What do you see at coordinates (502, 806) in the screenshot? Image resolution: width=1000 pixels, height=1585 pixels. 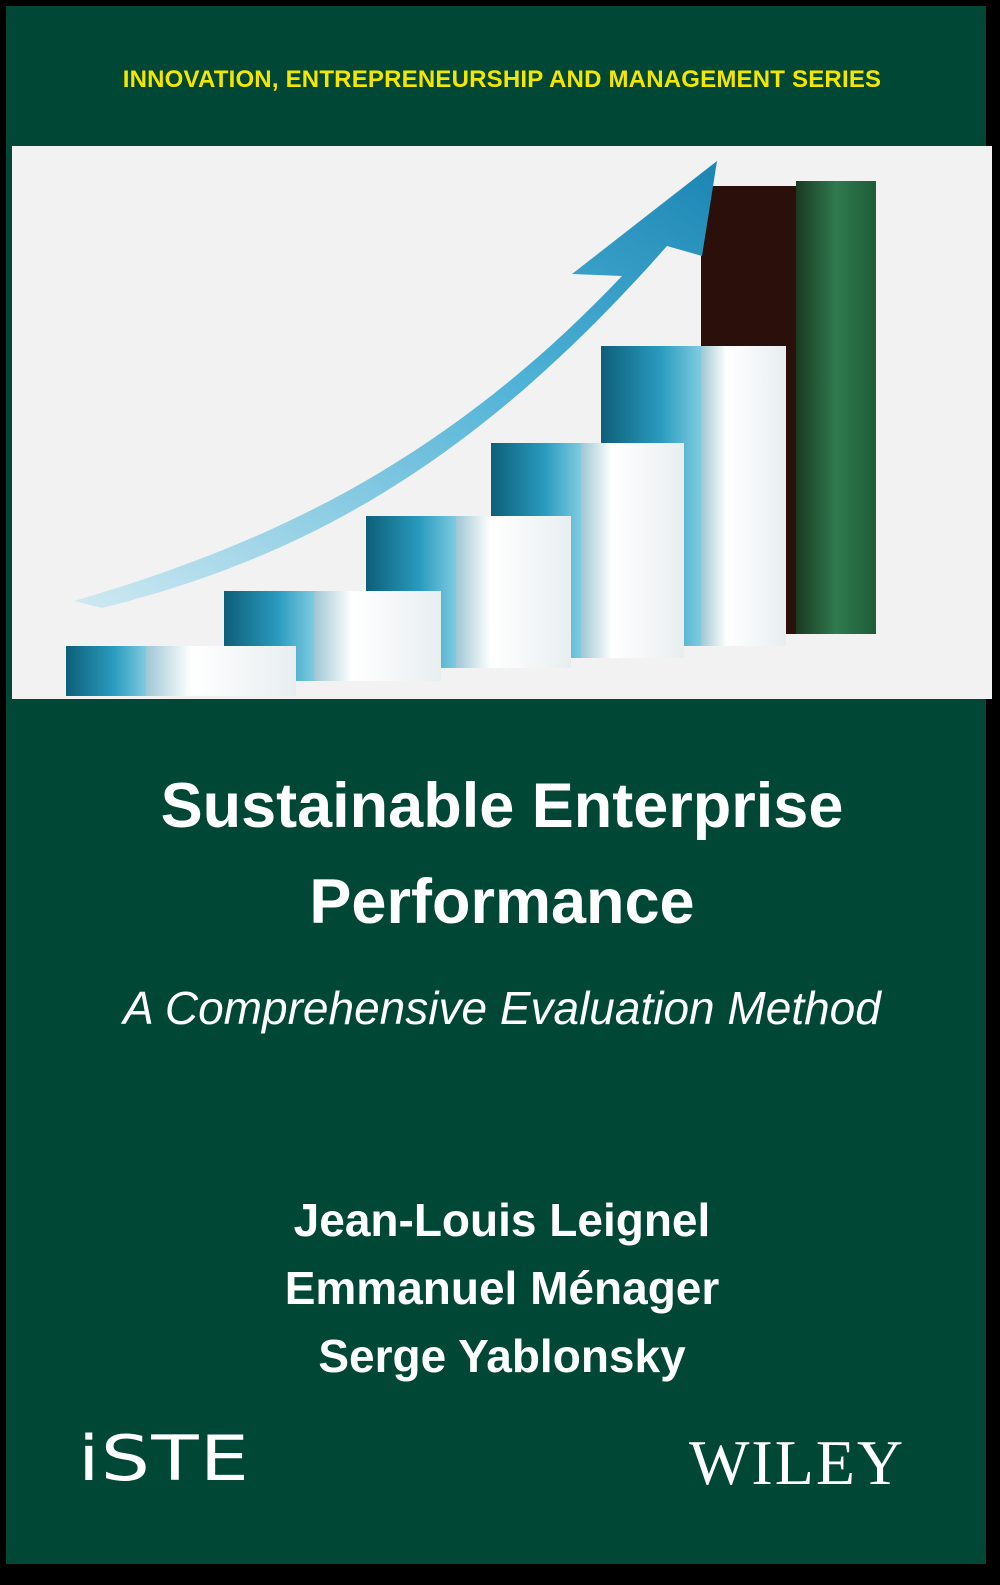 I see `title-line-1: Sustainable Enterprise` at bounding box center [502, 806].